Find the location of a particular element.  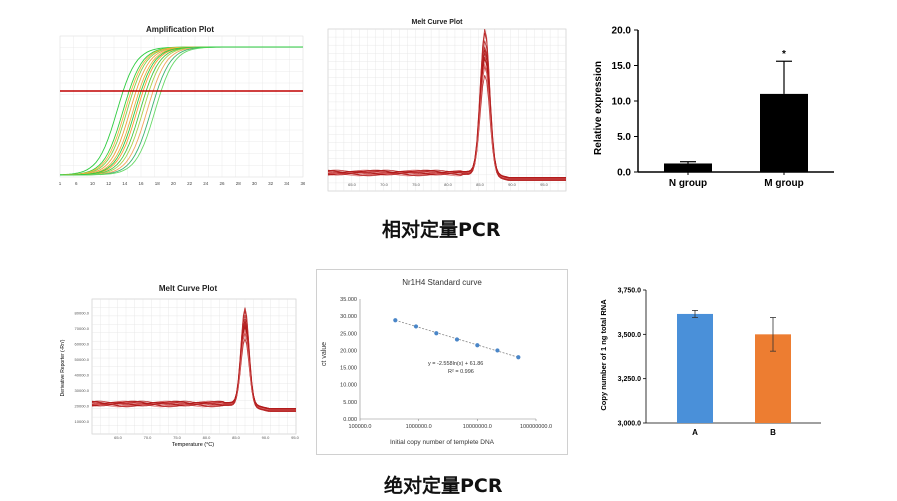

amp-x-tick: 26 is located at coordinates (222, 183).